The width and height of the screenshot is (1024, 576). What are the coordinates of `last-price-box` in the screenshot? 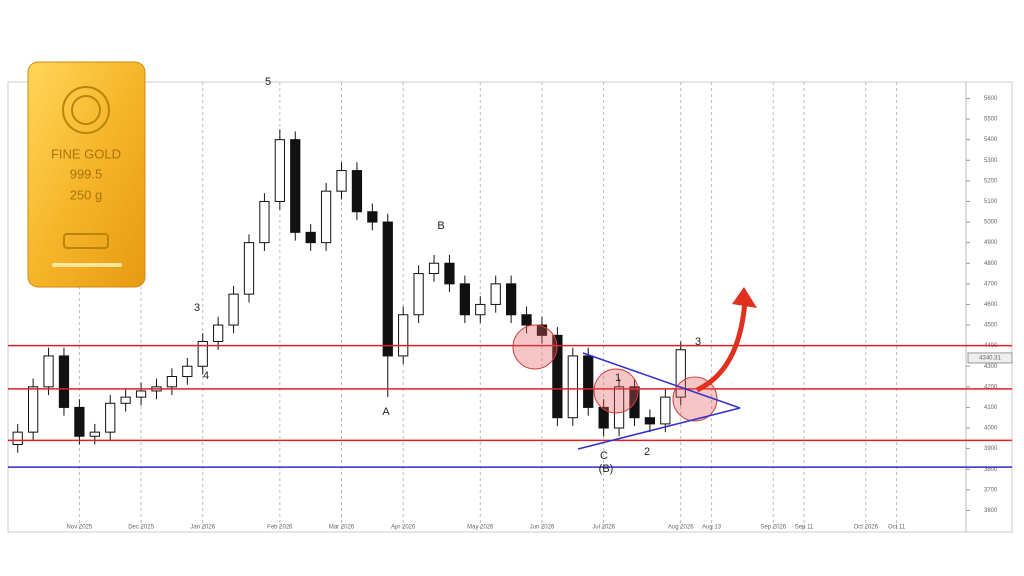 It's located at (990, 358).